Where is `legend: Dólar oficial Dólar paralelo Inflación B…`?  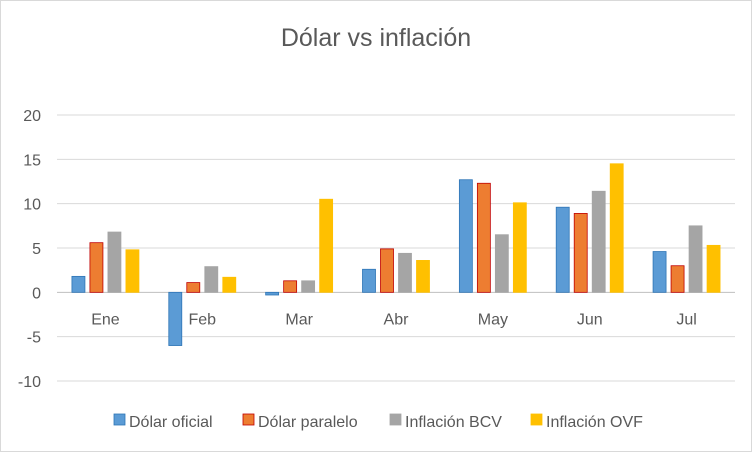
legend: Dólar oficial Dólar paralelo Inflación B… is located at coordinates (378, 422).